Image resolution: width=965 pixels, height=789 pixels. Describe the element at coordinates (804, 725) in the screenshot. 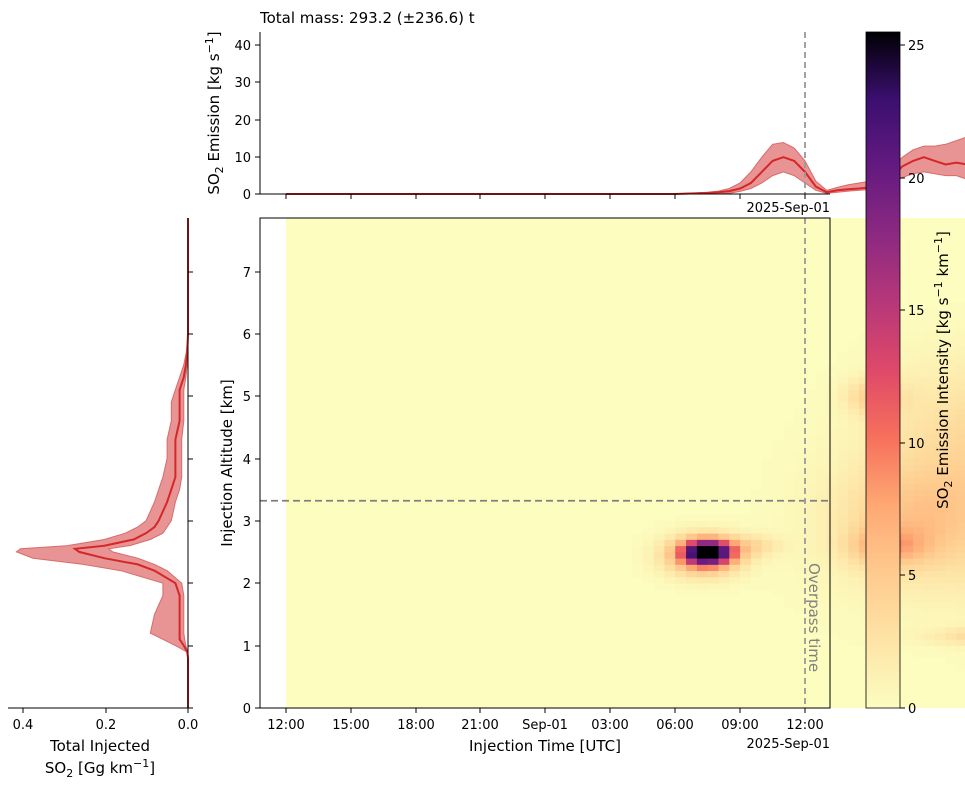

I see `main-x-tick-label: 12:00` at that location.